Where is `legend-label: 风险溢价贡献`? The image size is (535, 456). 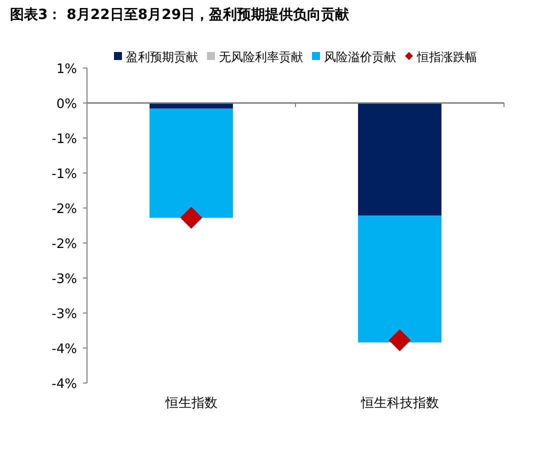 legend-label: 风险溢价贡献 is located at coordinates (360, 57).